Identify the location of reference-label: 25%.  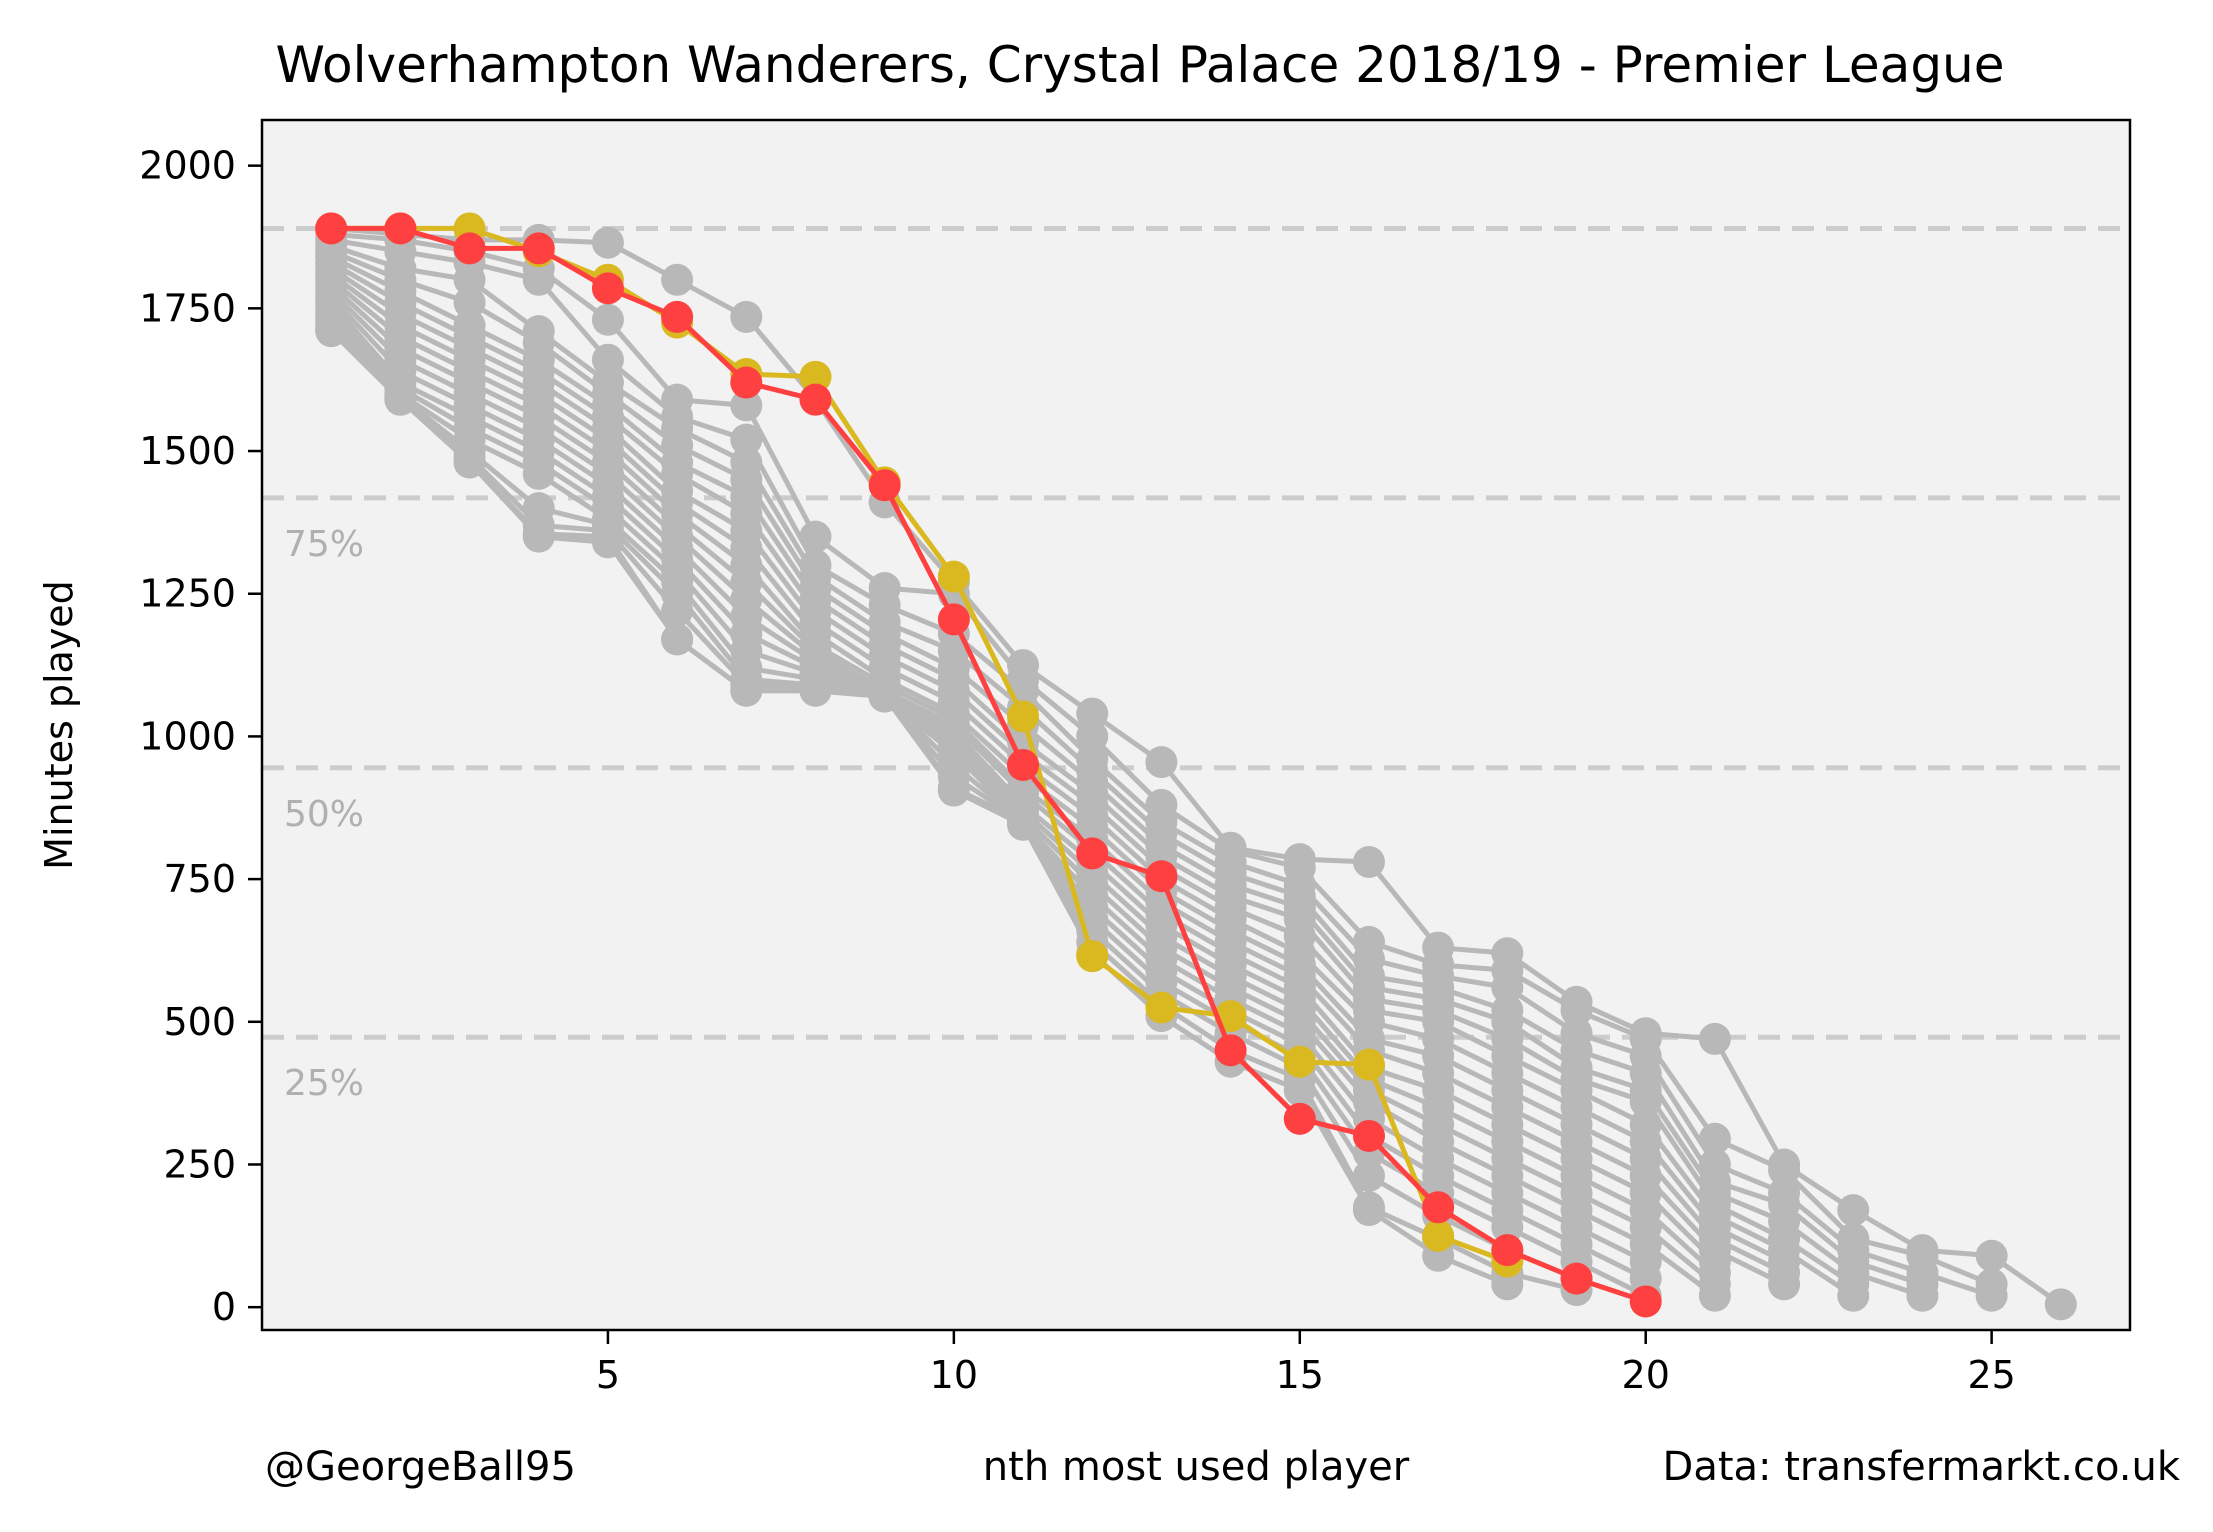
(324, 1083).